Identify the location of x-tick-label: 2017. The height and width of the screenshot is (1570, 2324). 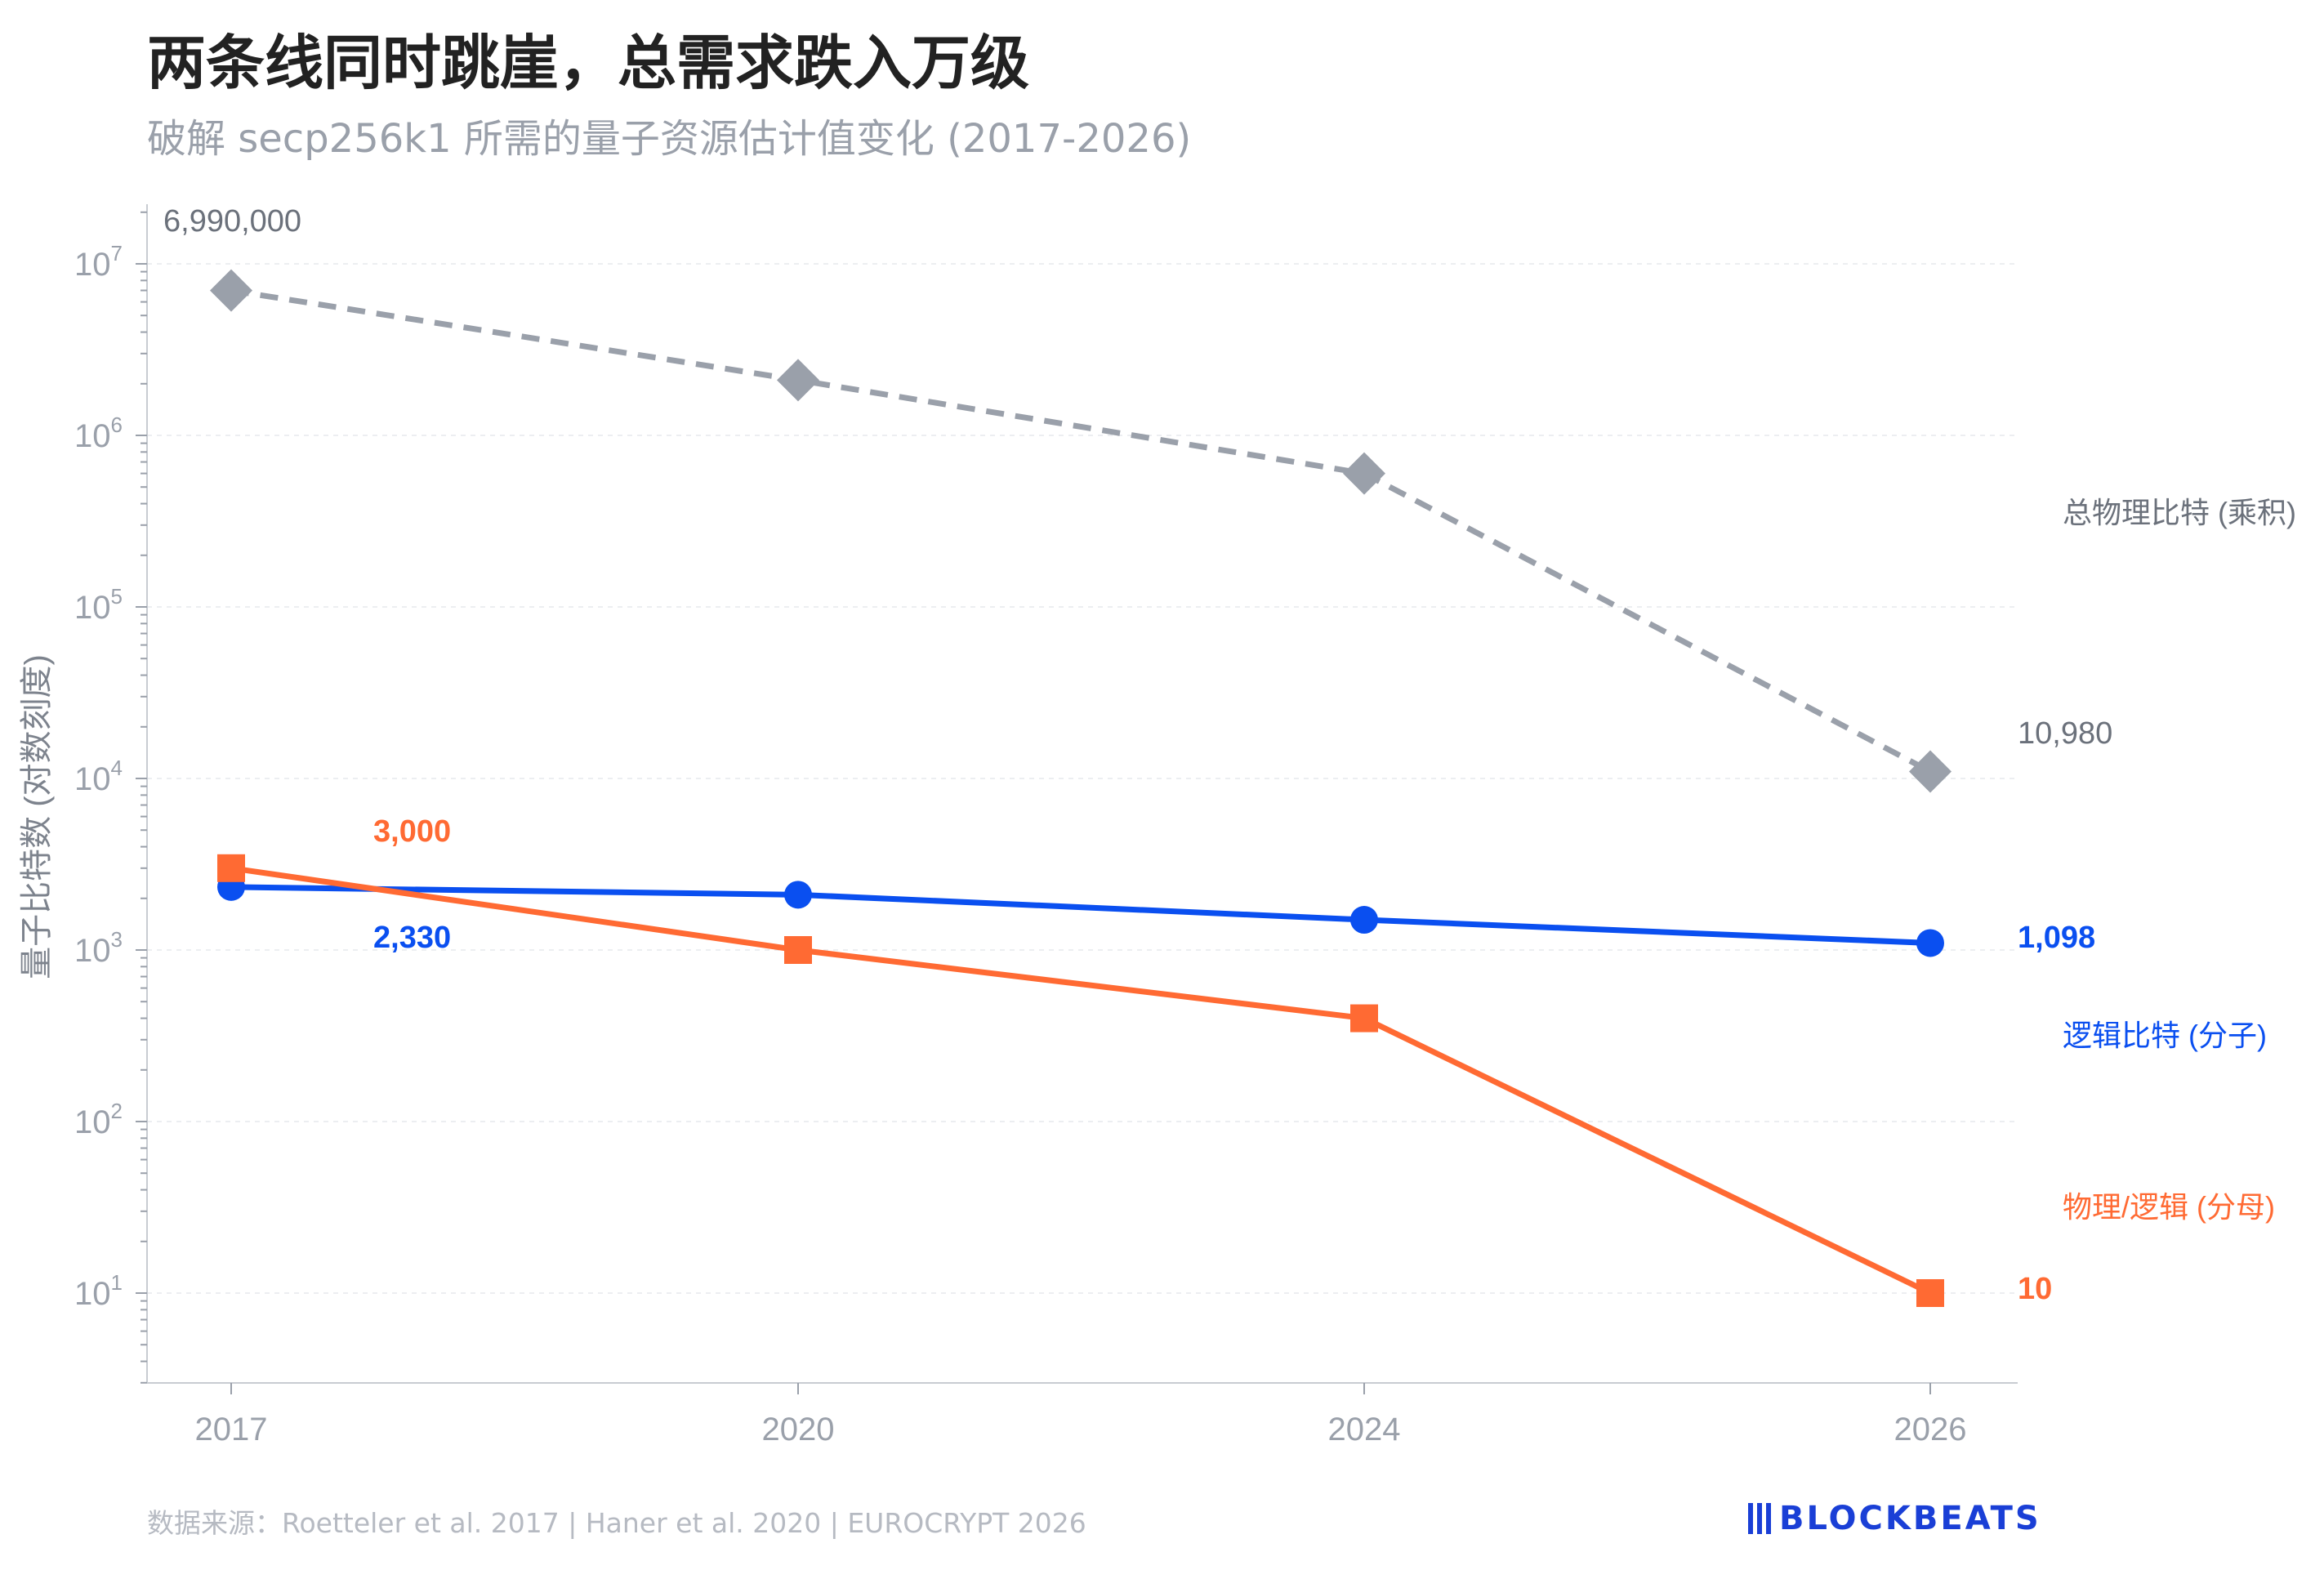
(231, 1429).